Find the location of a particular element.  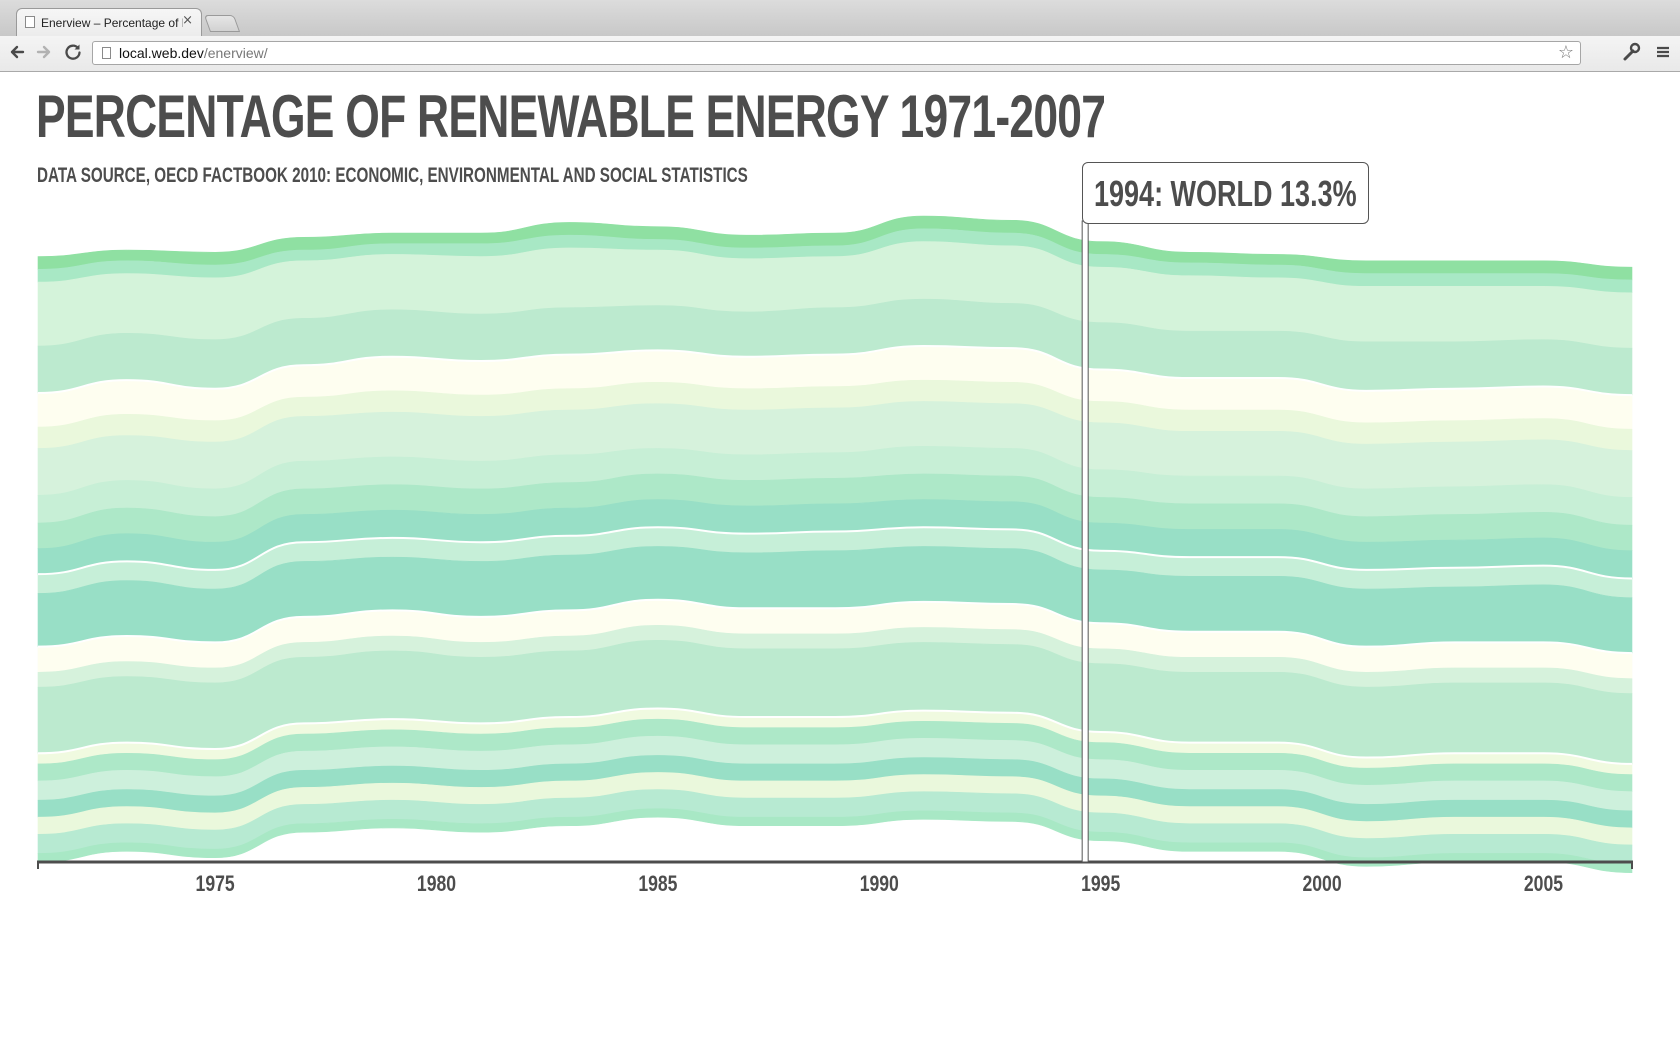

year-marker is located at coordinates (1085, 541).